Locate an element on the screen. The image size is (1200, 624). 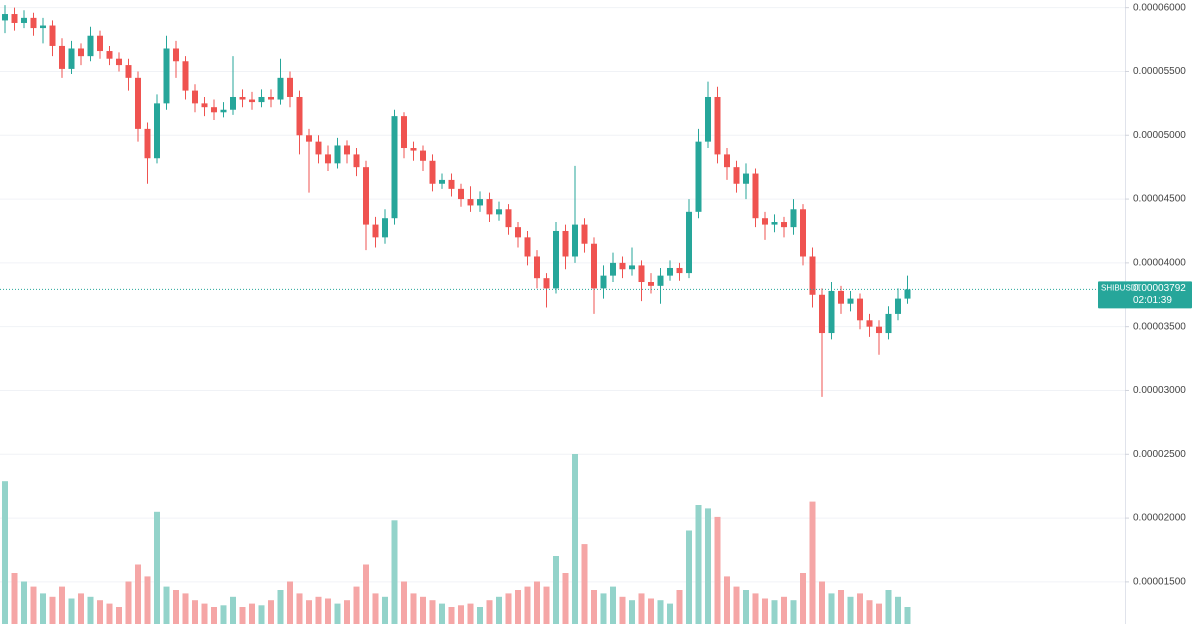
y-tick-label: 0.00004500 is located at coordinates (1159, 199).